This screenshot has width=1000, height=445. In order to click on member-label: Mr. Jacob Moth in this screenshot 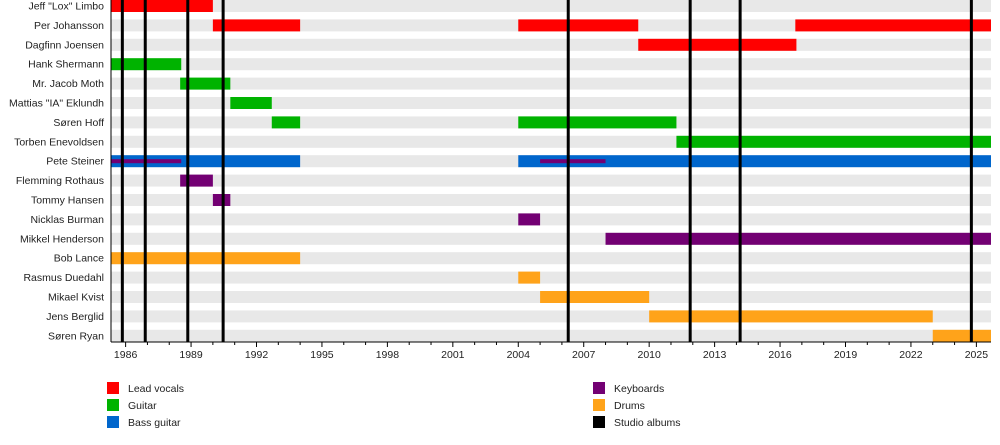, I will do `click(68, 84)`.